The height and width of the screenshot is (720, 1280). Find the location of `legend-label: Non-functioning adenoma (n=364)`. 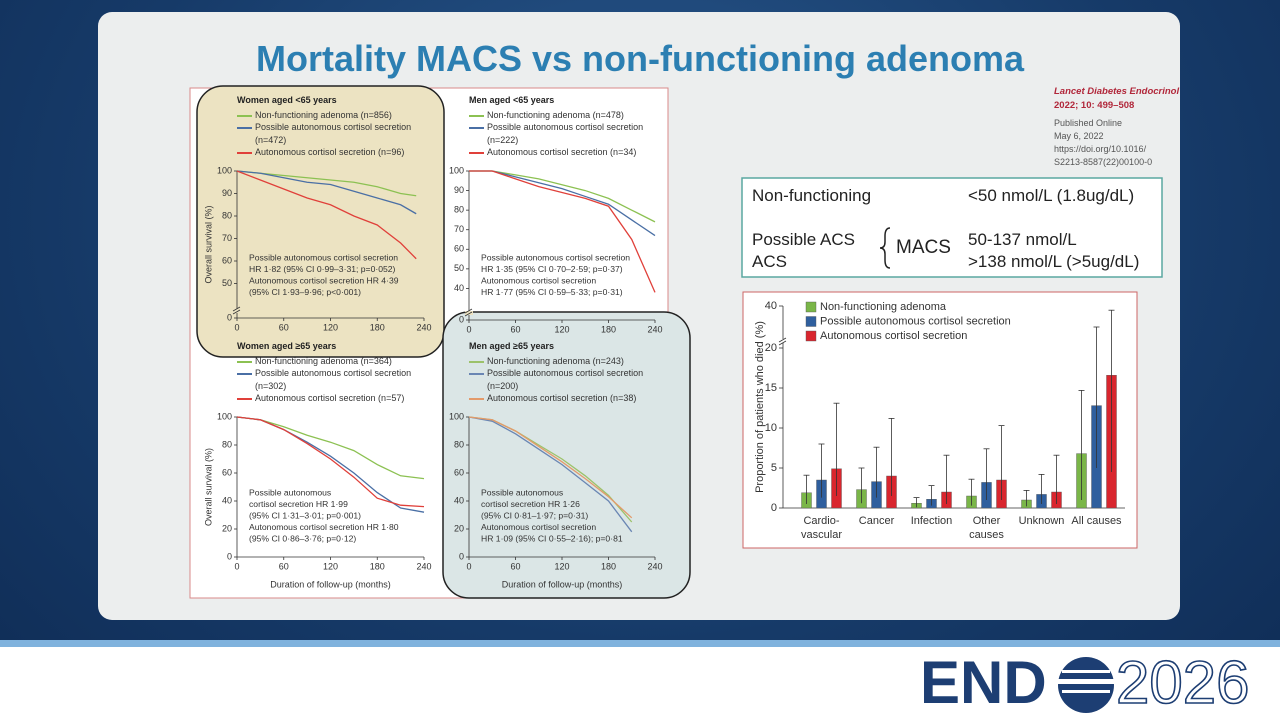

legend-label: Non-functioning adenoma (n=364) is located at coordinates (323, 361).